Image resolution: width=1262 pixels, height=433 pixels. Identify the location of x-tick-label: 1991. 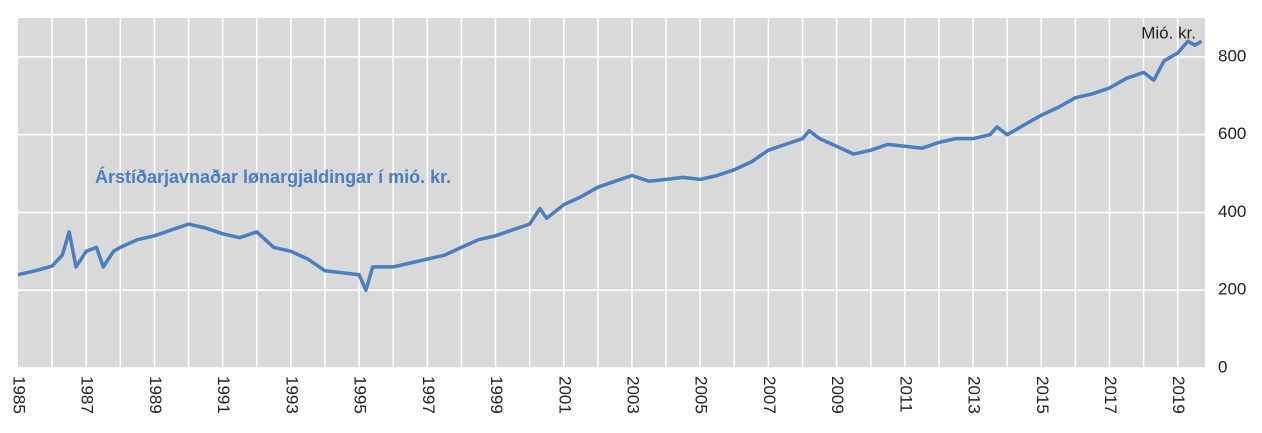
(223, 395).